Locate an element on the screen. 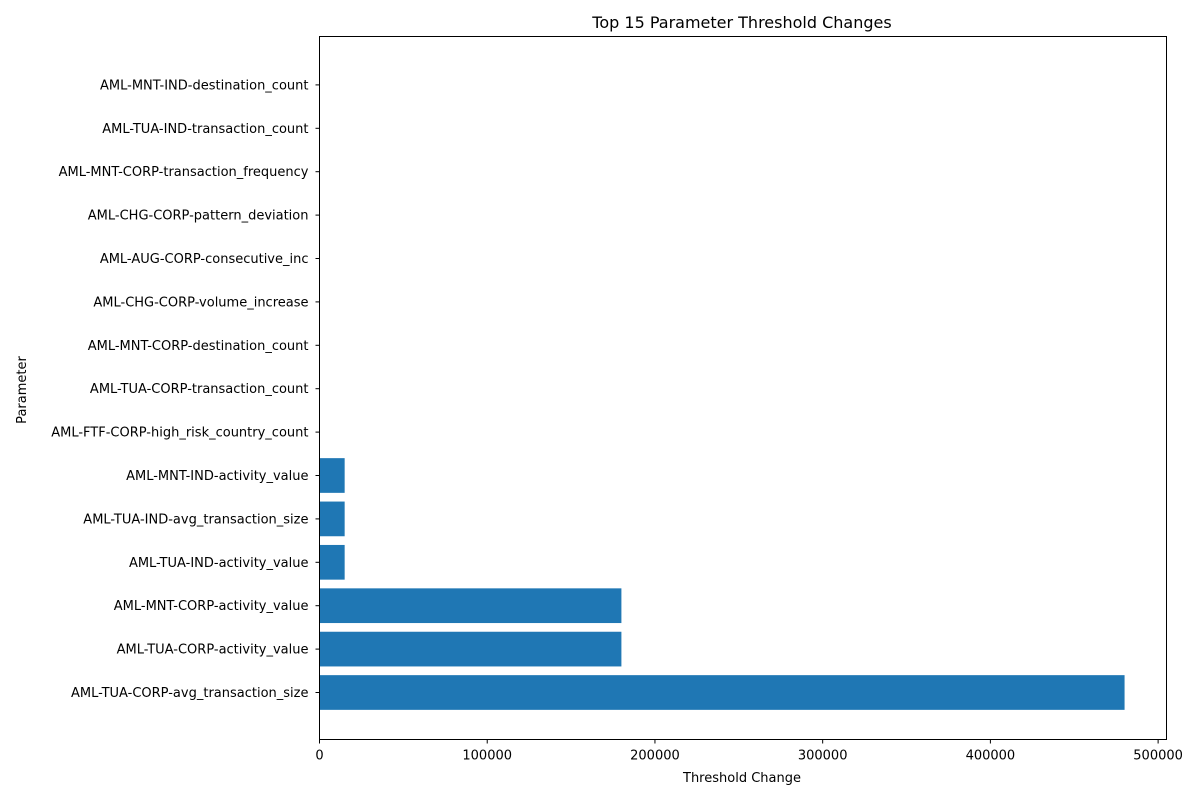 The width and height of the screenshot is (1200, 800). y-tick-label: AML-TUA-IND-activity_value is located at coordinates (219, 563).